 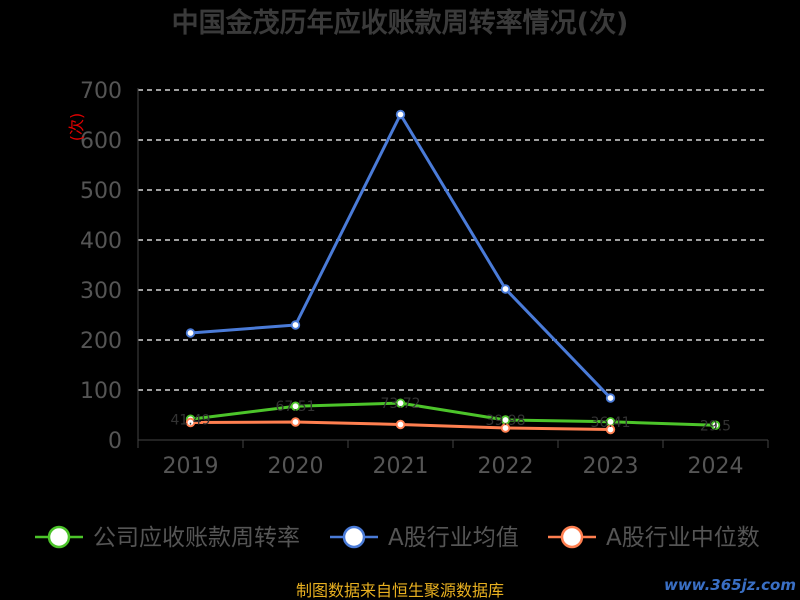 I want to click on data-point-2-2021, so click(x=400, y=424).